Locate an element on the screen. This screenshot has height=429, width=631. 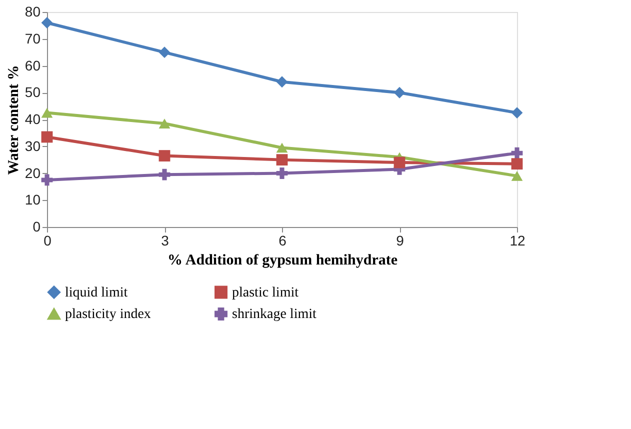
x-axis-title: % Addition of gypsum hemihydrate is located at coordinates (282, 260).